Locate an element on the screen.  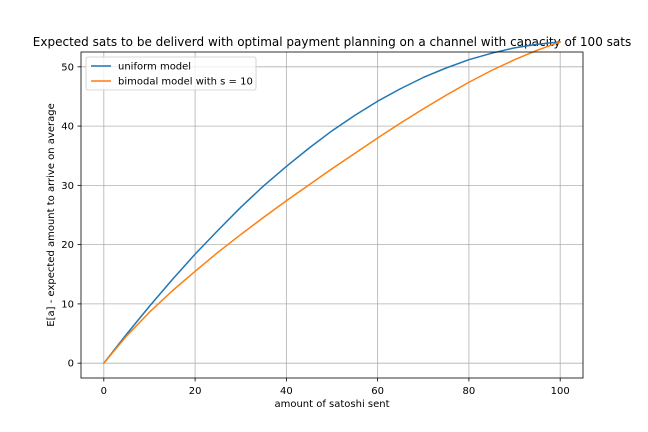
legend-box is located at coordinates (171, 73).